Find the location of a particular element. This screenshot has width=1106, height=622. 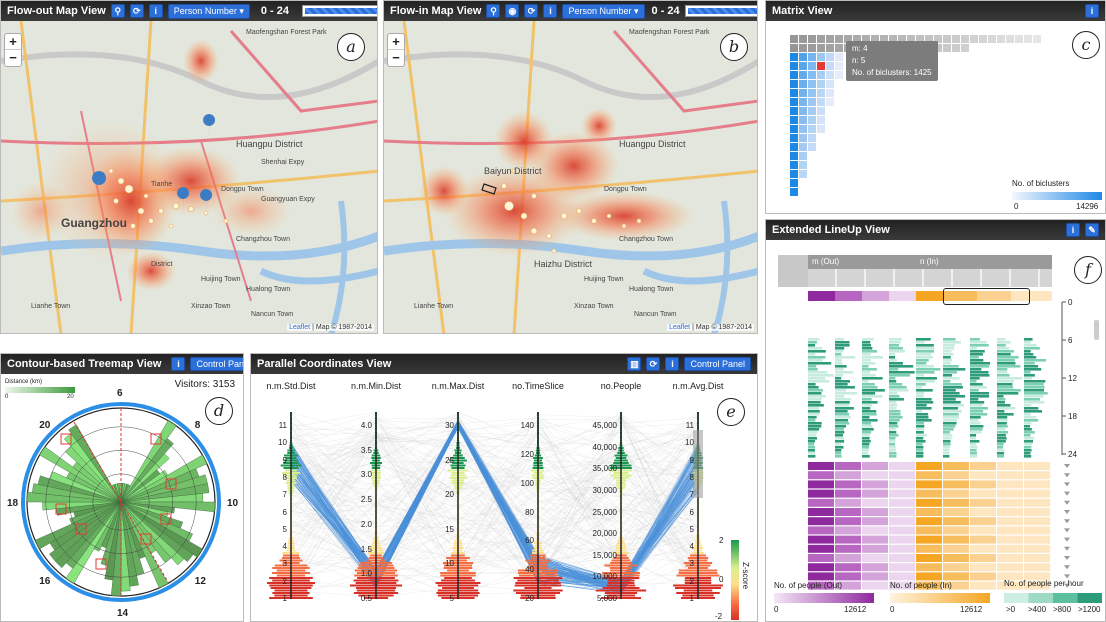

zoom-out-button: − is located at coordinates (13, 57).